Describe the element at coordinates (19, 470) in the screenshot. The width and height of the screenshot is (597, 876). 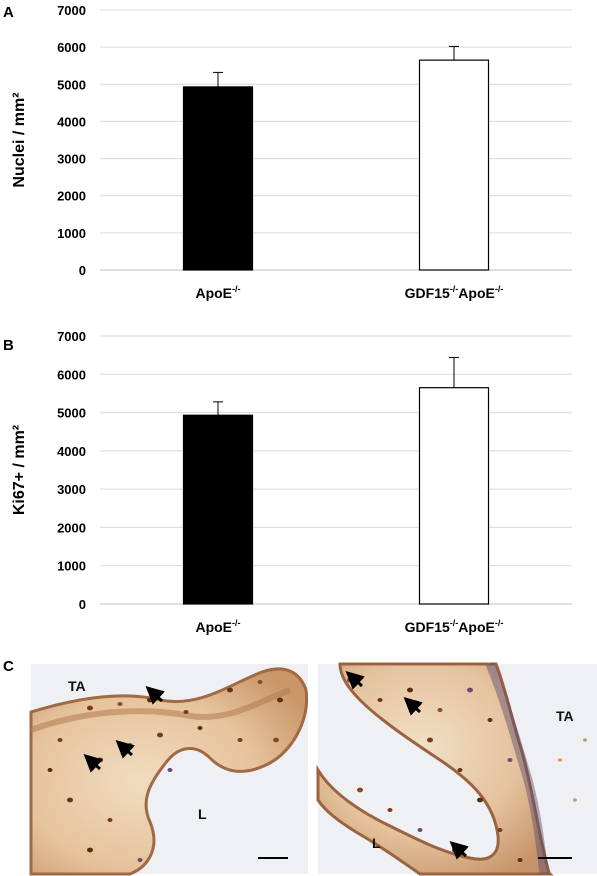
I see `chart1-y-axis-label: Ki67+ / mm²` at that location.